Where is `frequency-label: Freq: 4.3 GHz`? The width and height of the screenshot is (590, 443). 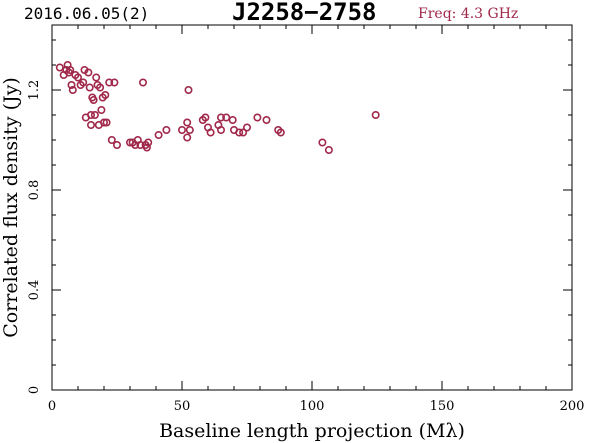
frequency-label: Freq: 4.3 GHz is located at coordinates (468, 14).